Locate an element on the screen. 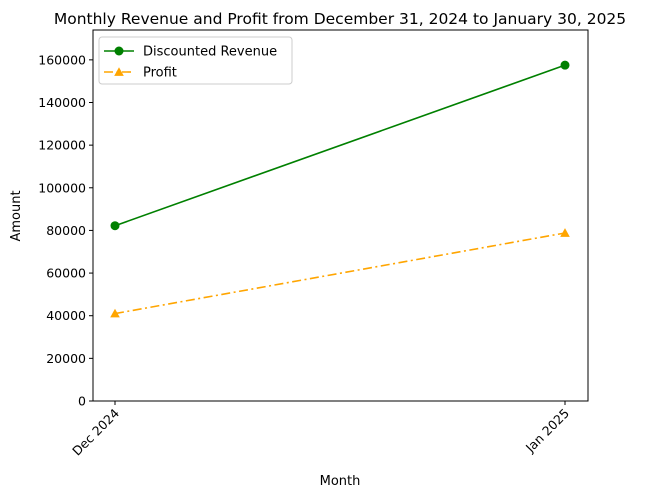 The width and height of the screenshot is (656, 497). legend-box is located at coordinates (195, 60).